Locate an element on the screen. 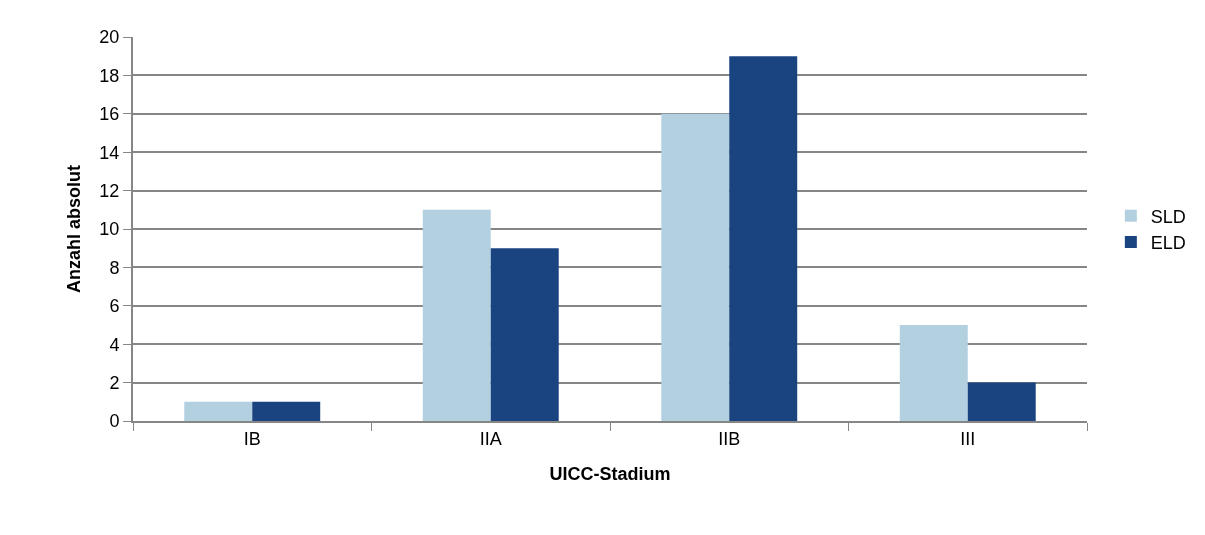 Image resolution: width=1205 pixels, height=535 pixels. x-tick-label: IIA is located at coordinates (490, 438).